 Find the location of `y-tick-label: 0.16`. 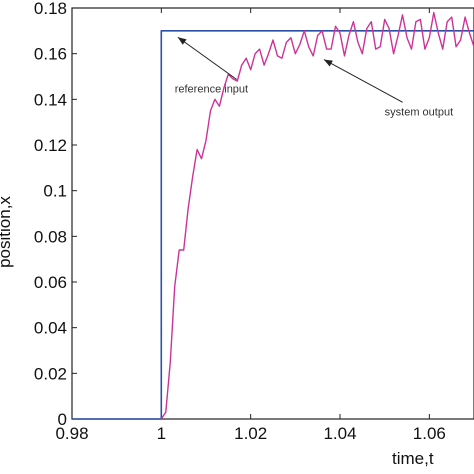

y-tick-label: 0.16 is located at coordinates (50, 54).